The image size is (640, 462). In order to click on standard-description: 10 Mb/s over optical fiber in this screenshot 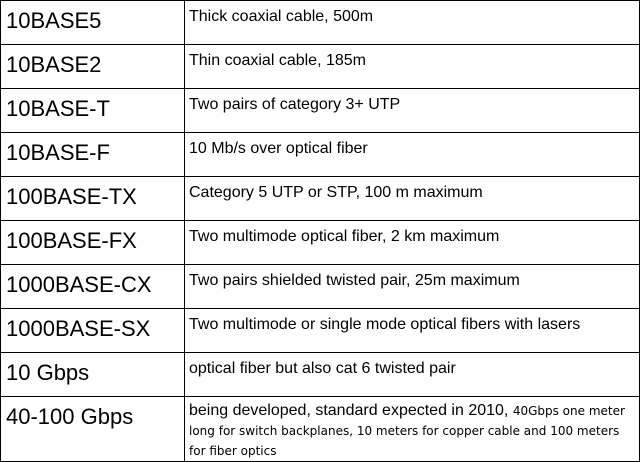, I will do `click(412, 154)`.